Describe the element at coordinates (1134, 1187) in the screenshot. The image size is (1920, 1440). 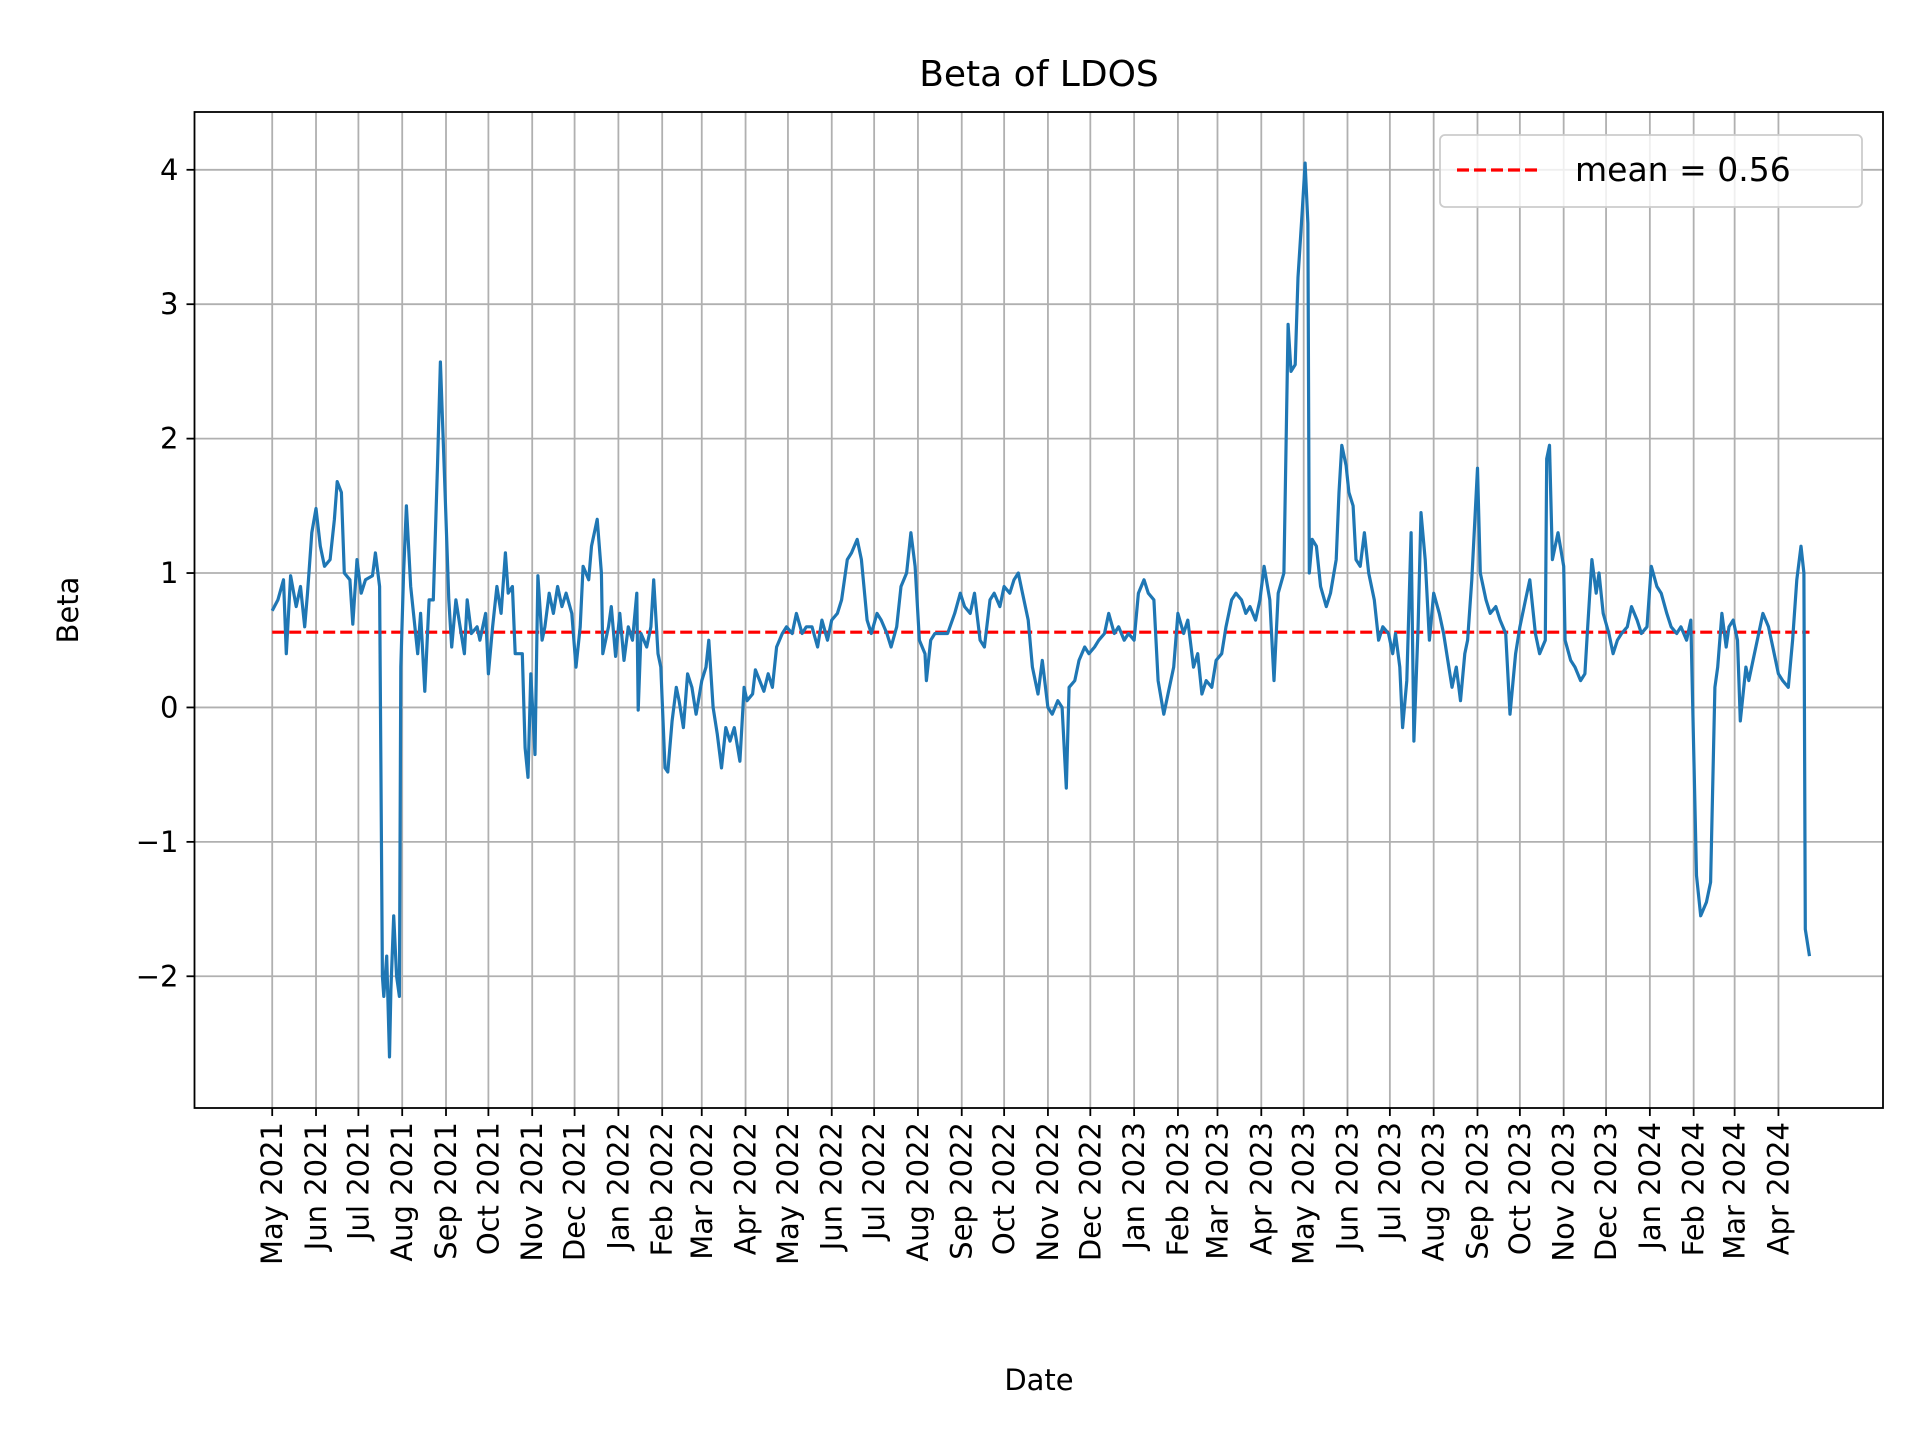
I see `x-tick-label: Jan 2023` at that location.